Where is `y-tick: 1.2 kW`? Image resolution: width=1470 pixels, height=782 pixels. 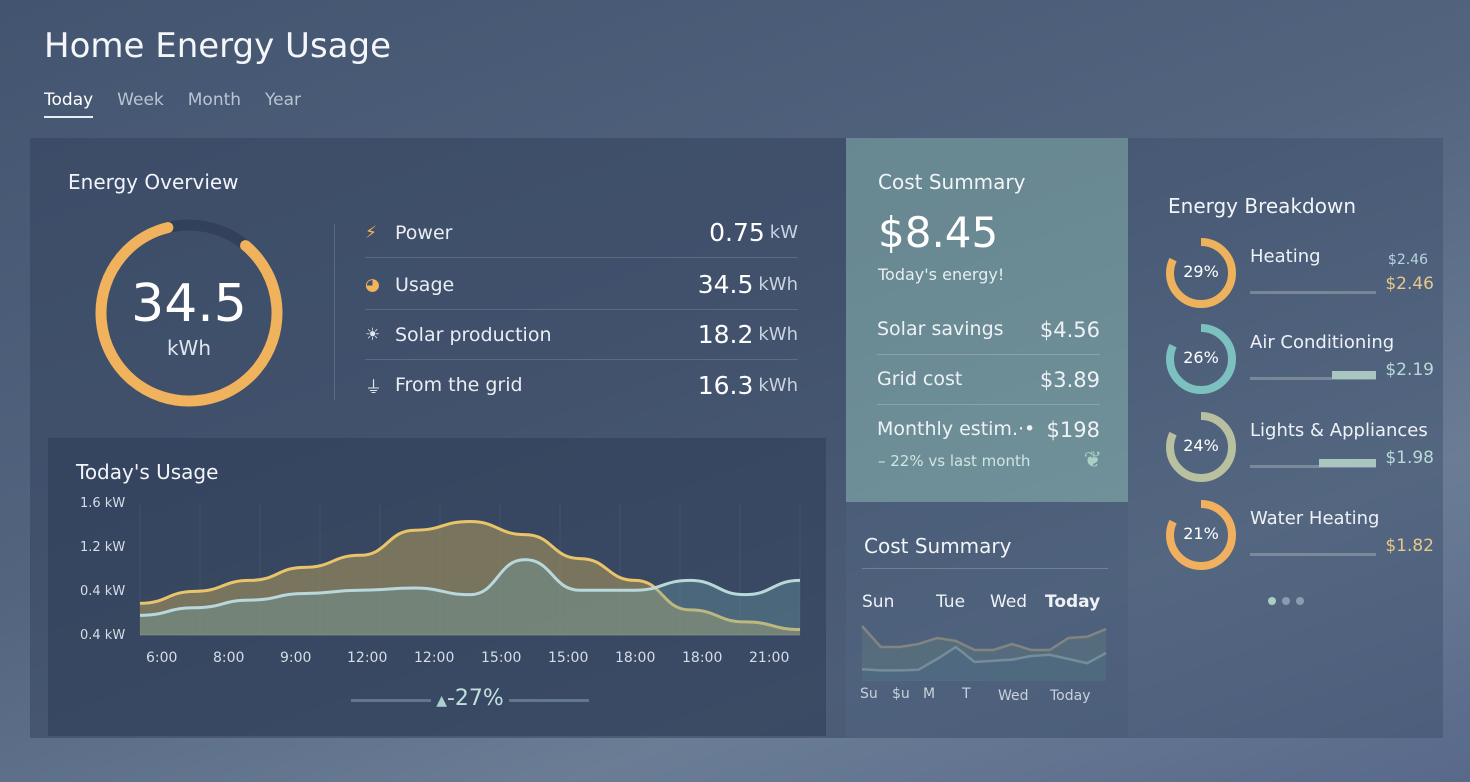 y-tick: 1.2 kW is located at coordinates (103, 547).